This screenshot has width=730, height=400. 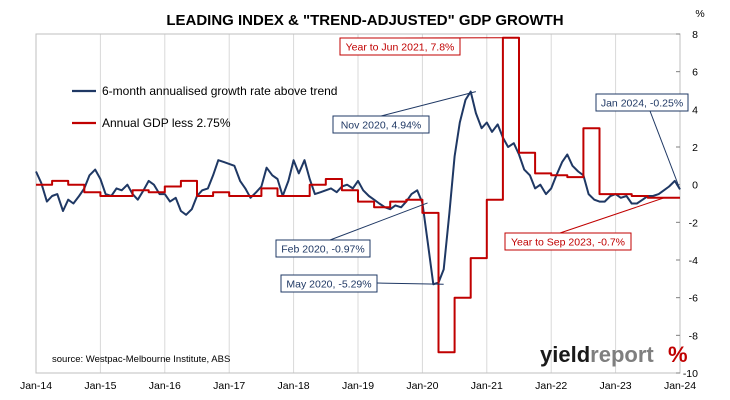 I want to click on x-tick-label-4: Jan-18, so click(x=294, y=386).